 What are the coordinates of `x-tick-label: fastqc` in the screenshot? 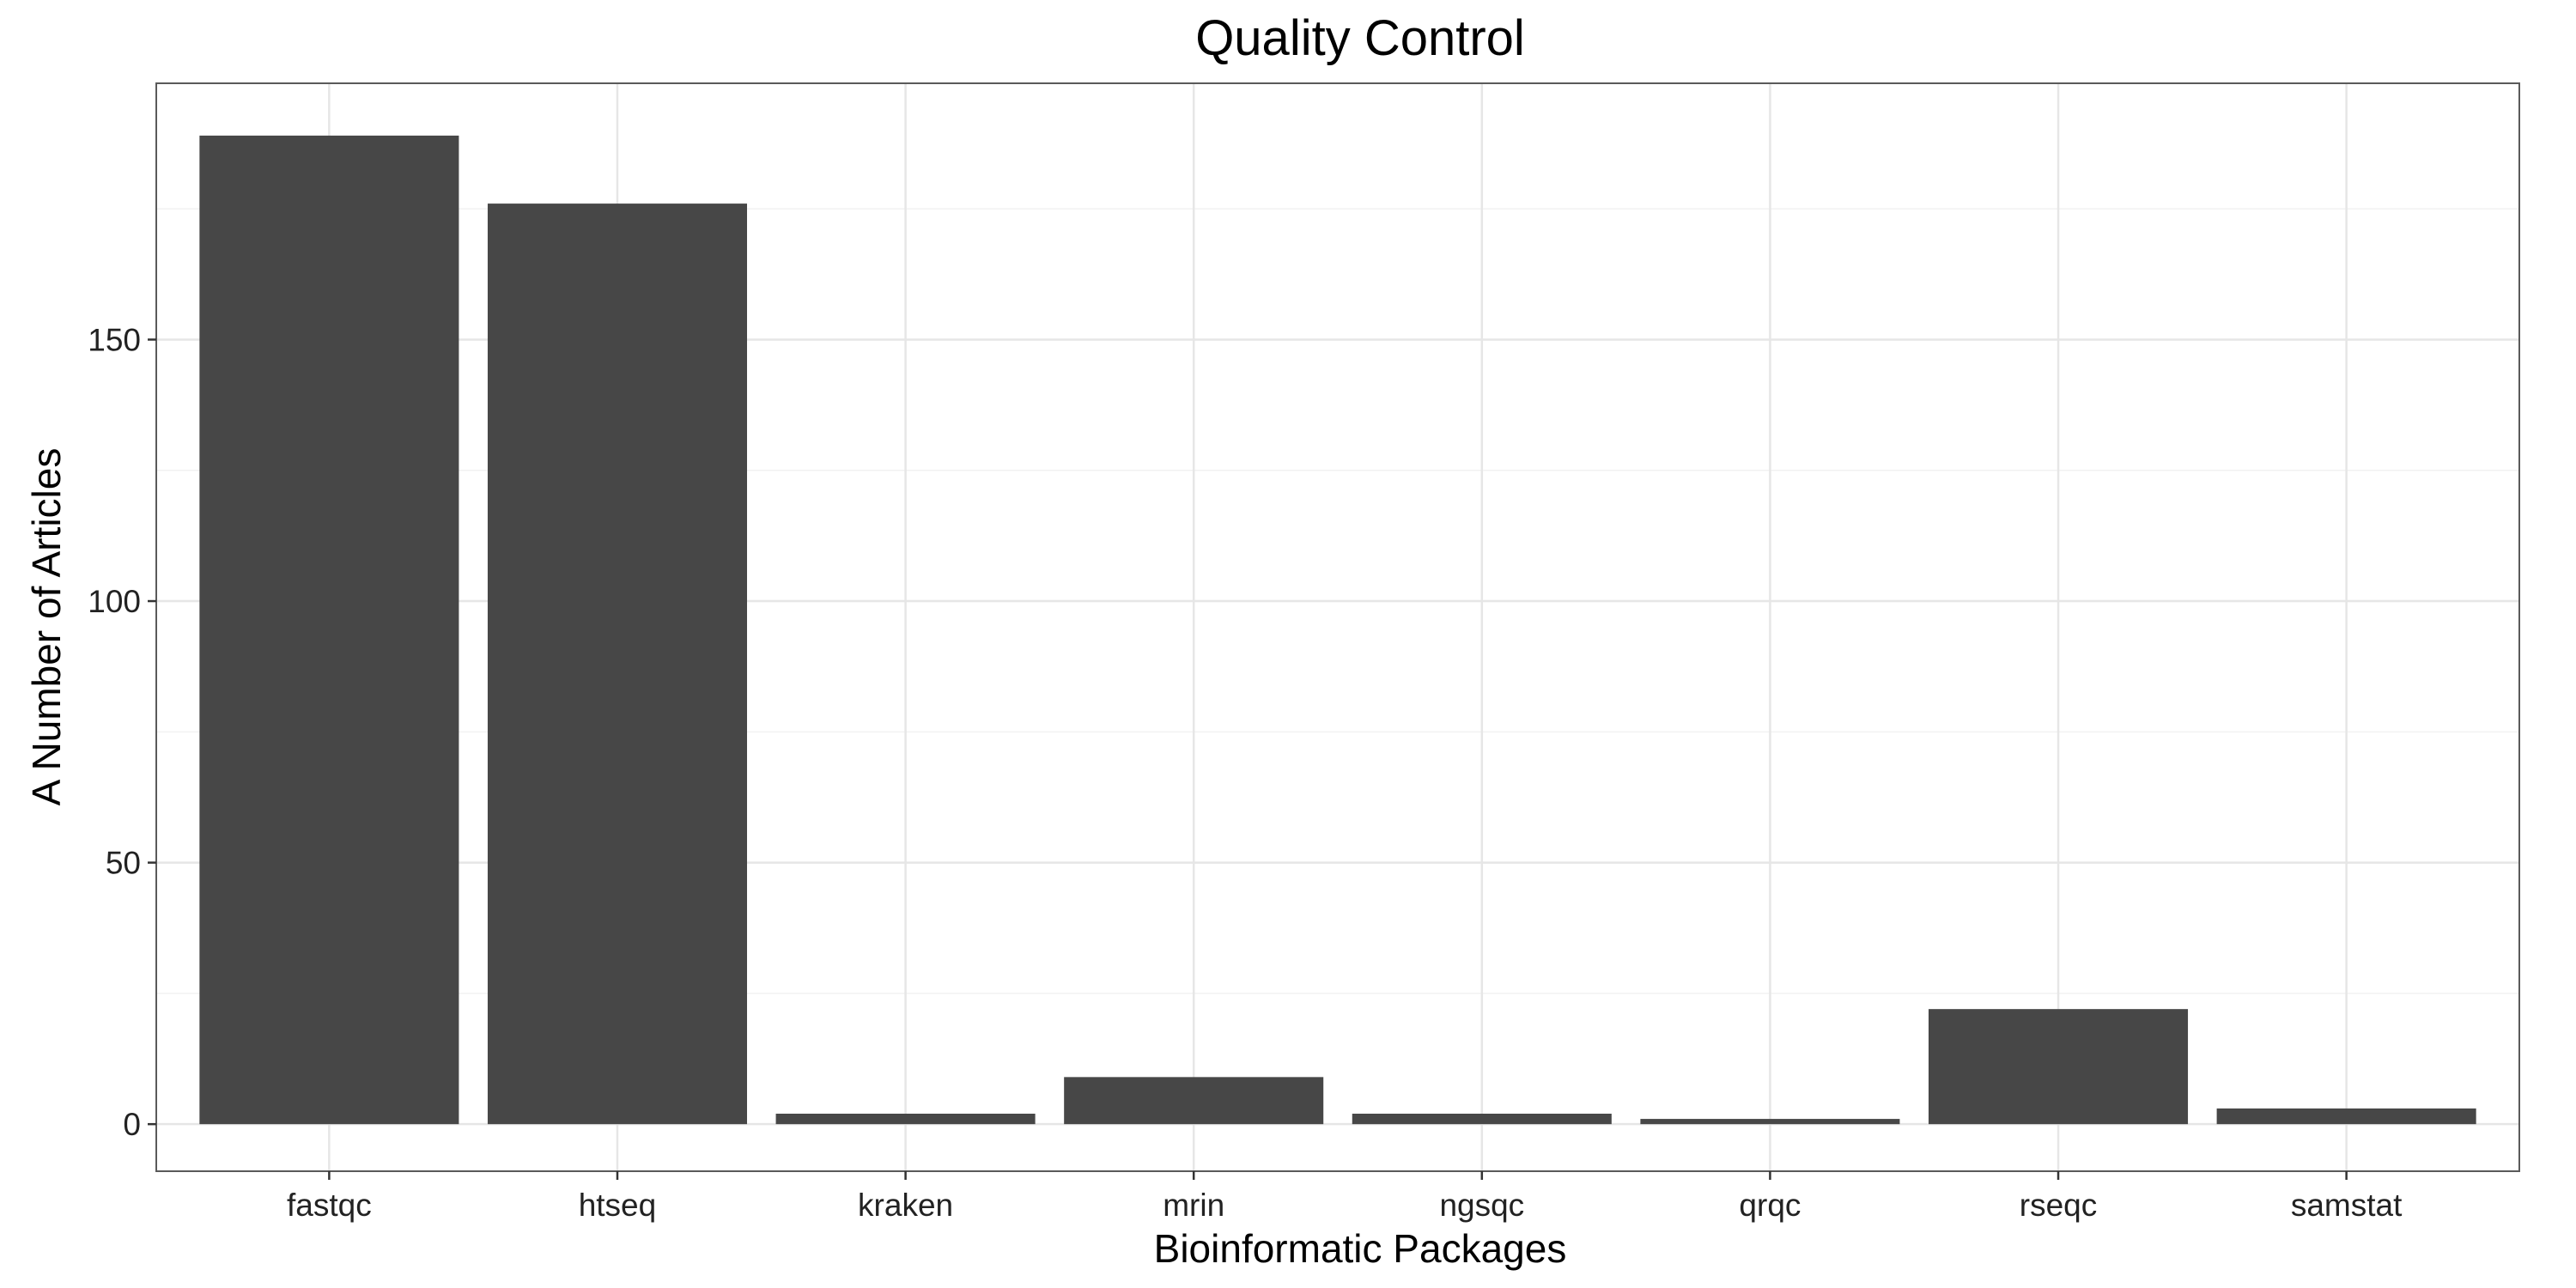 It's located at (329, 1206).